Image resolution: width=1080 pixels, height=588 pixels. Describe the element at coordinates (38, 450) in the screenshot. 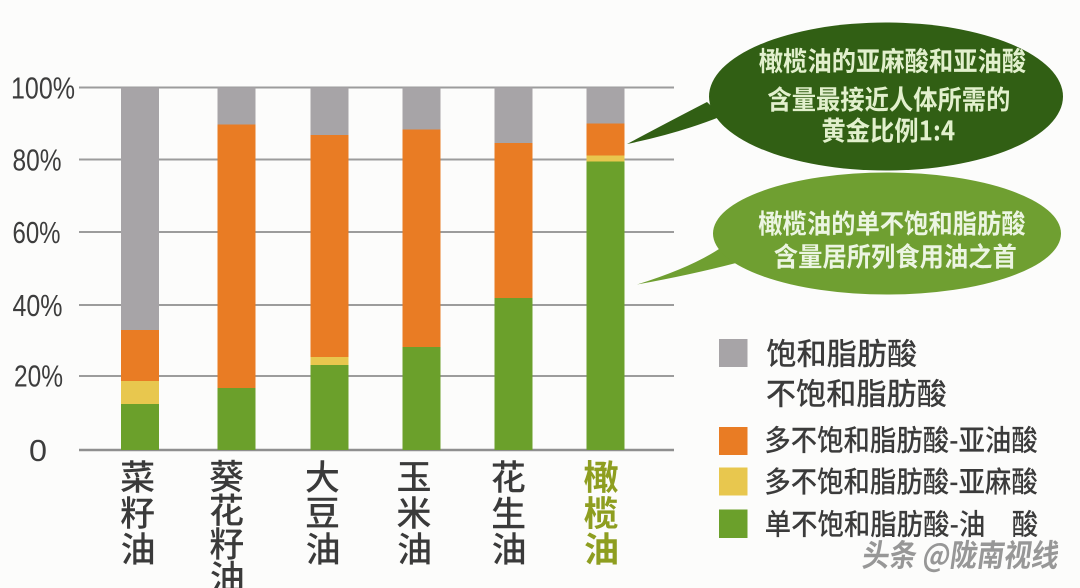

I see `svg-text: 0` at that location.